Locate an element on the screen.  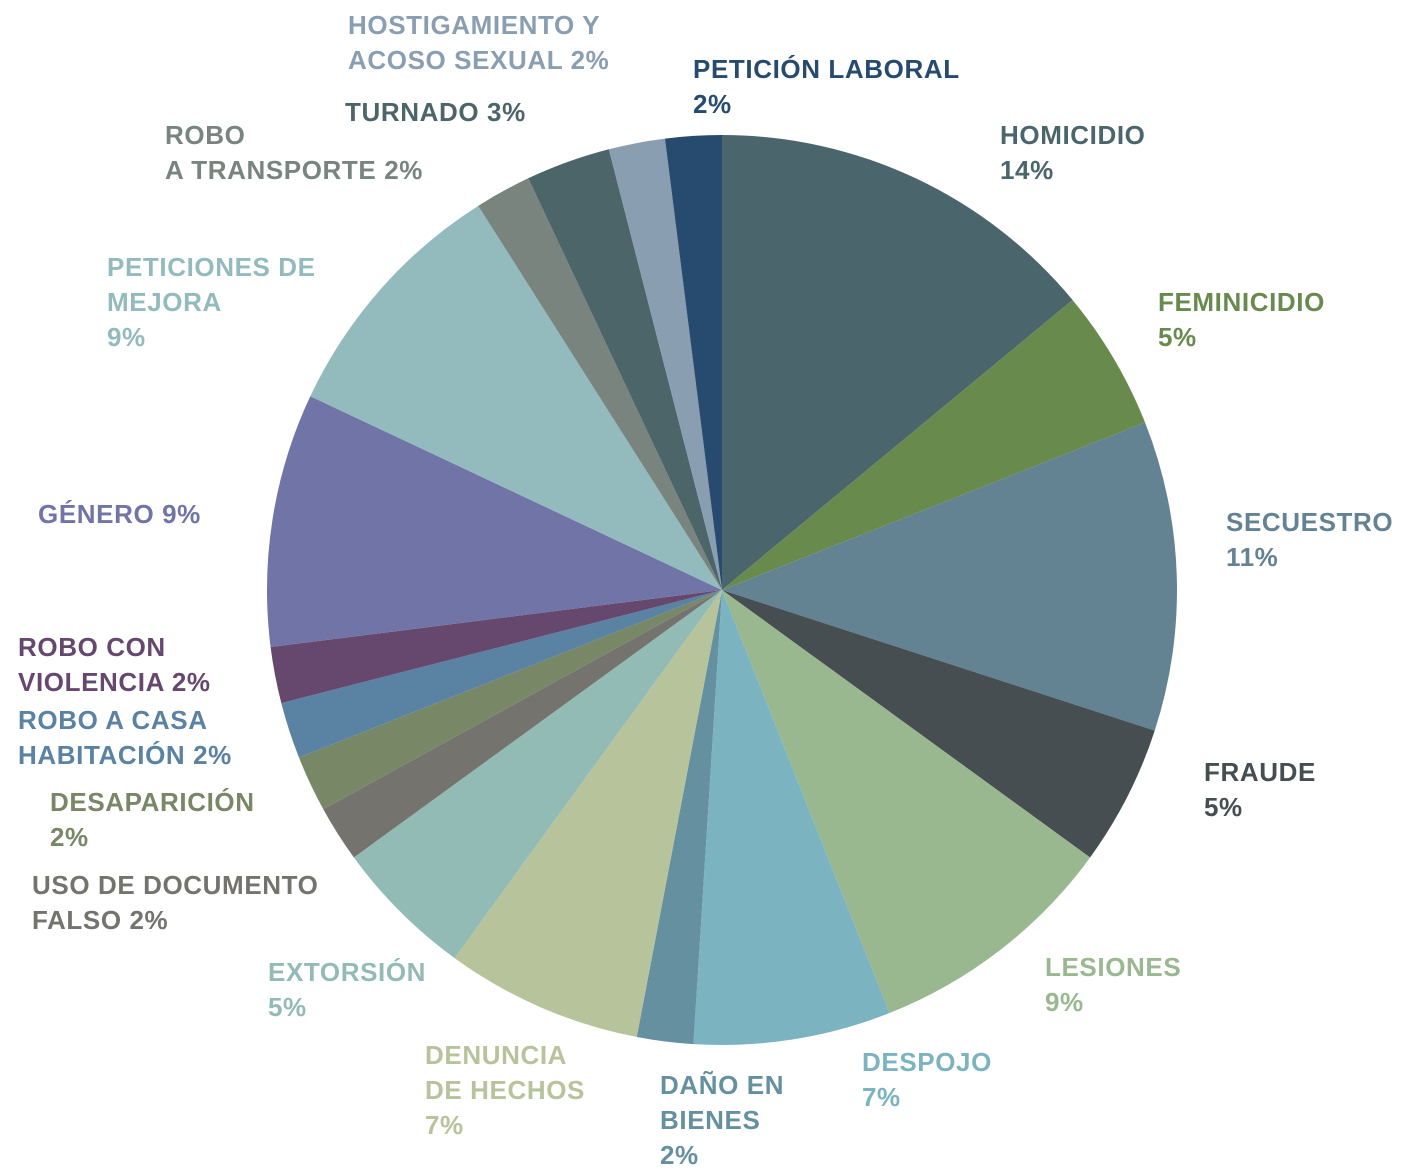
value-label: 3% is located at coordinates (506, 112).